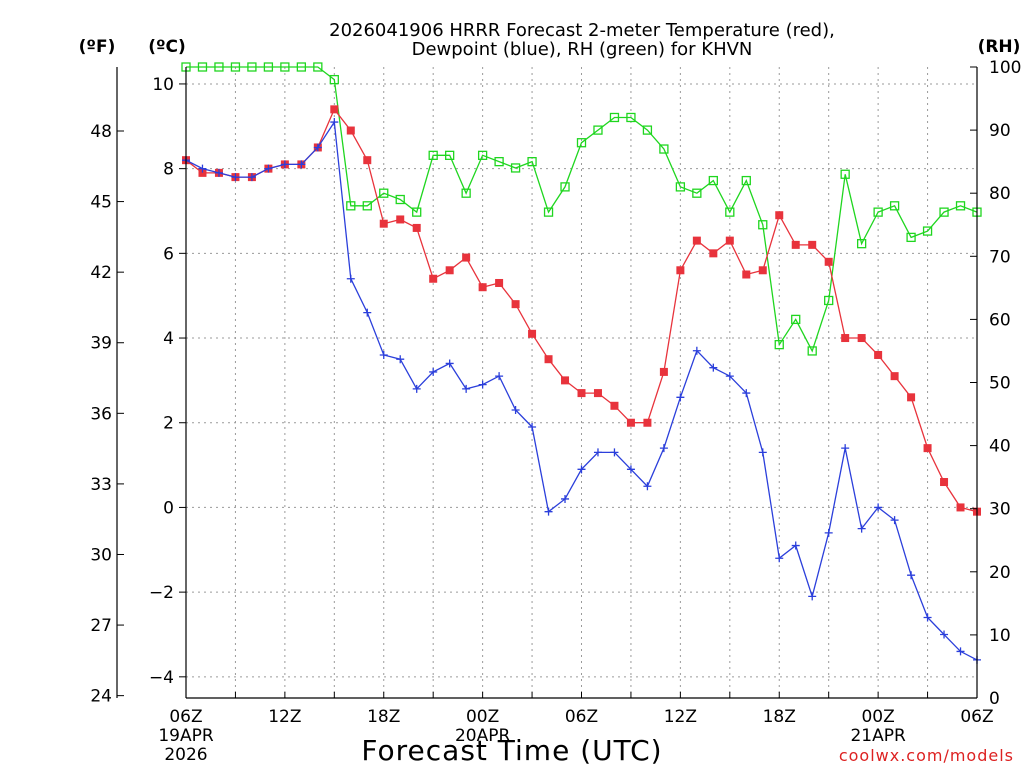 The image size is (1024, 768). Describe the element at coordinates (163, 85) in the screenshot. I see `celsius-tick-label: 10` at that location.